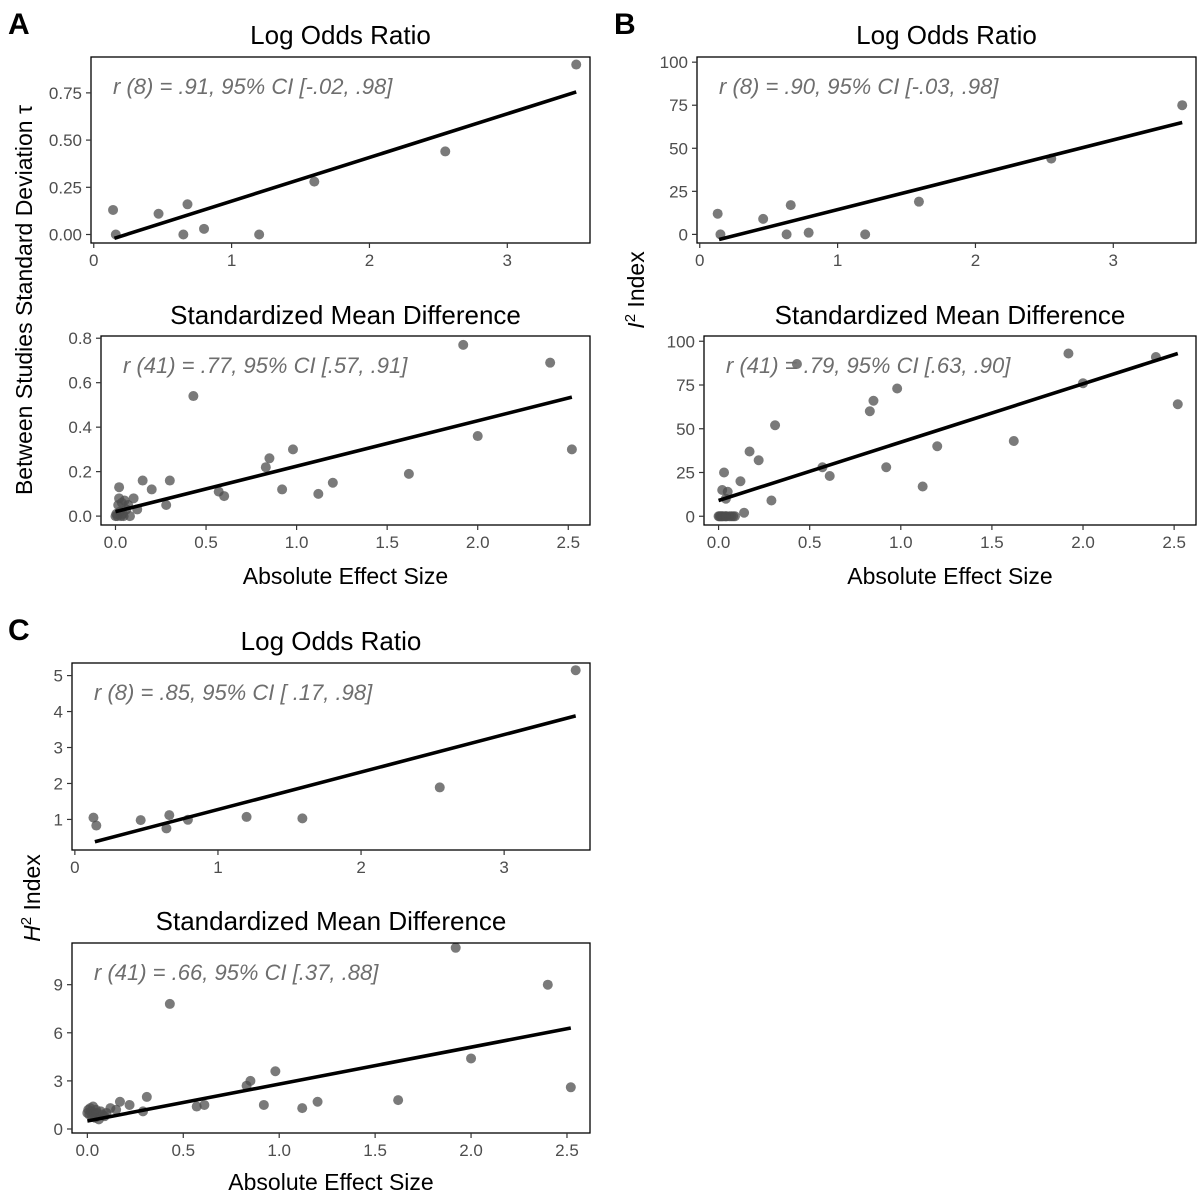 The height and width of the screenshot is (1196, 1200). What do you see at coordinates (80, 472) in the screenshot?
I see `y-tick-label-a-bottom-1: 0.2` at bounding box center [80, 472].